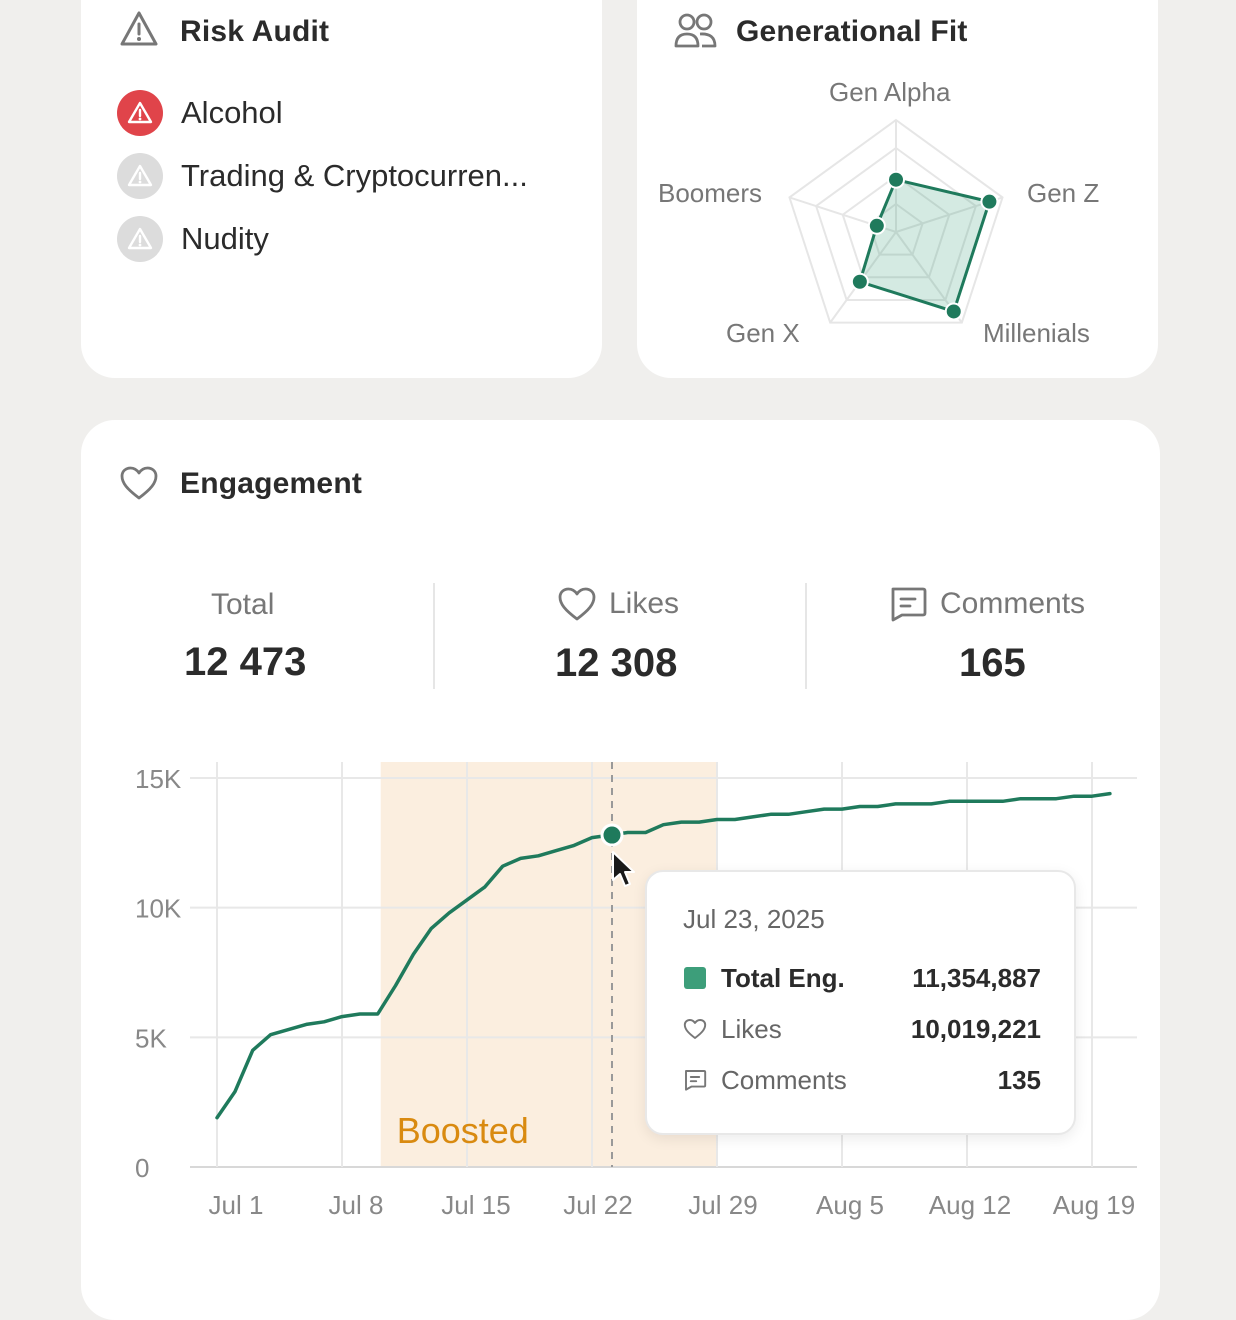 Image resolution: width=1236 pixels, height=1320 pixels. Describe the element at coordinates (876, 225) in the screenshot. I see `radar-point-boomers` at that location.